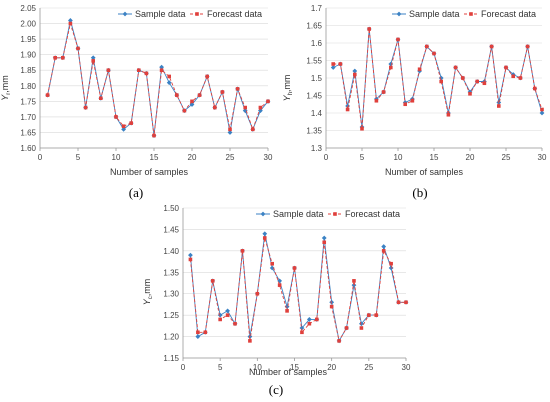 Image resolution: width=550 pixels, height=402 pixels. Describe the element at coordinates (331, 367) in the screenshot. I see `x-tick-label-c: 20` at that location.